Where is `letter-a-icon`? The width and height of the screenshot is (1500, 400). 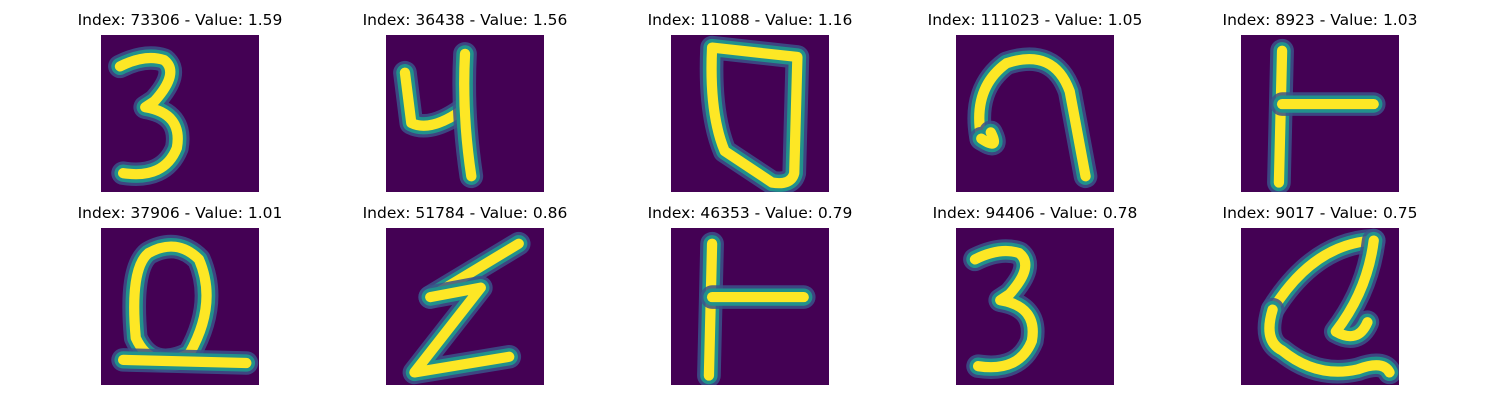
letter-a-icon is located at coordinates (1328, 306).